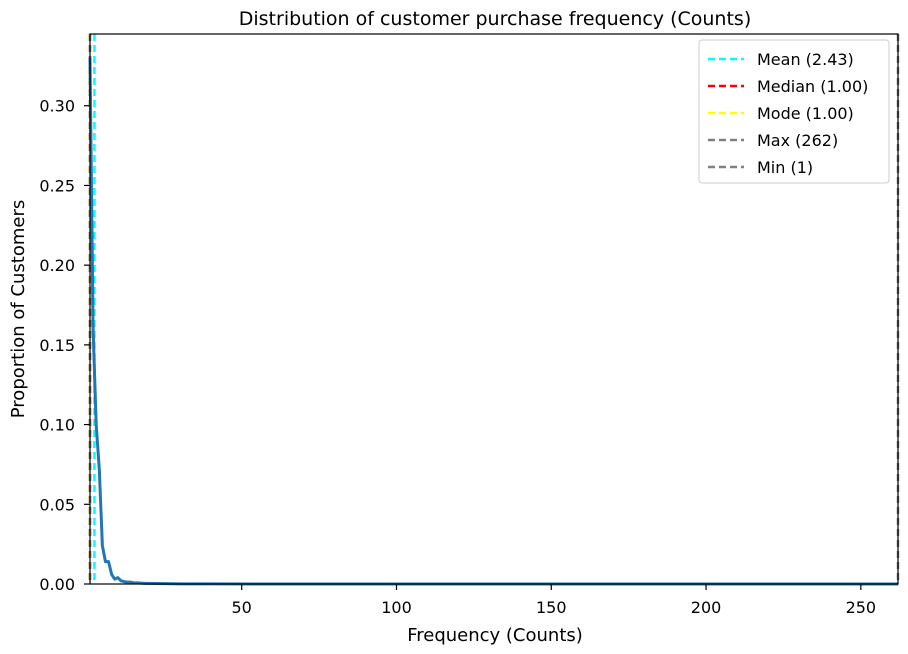 This screenshot has width=908, height=654. I want to click on x-tick-label-1: 100, so click(396, 607).